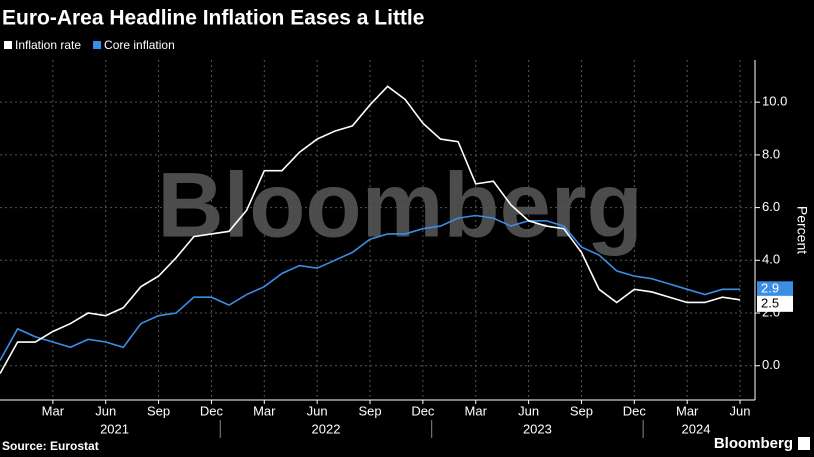 This screenshot has height=457, width=814. Describe the element at coordinates (114, 428) in the screenshot. I see `x-group-label: 2021` at that location.